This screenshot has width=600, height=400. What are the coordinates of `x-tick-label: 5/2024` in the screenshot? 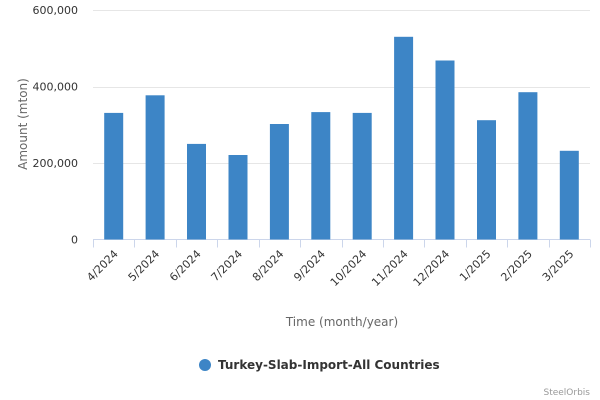 It's located at (144, 265).